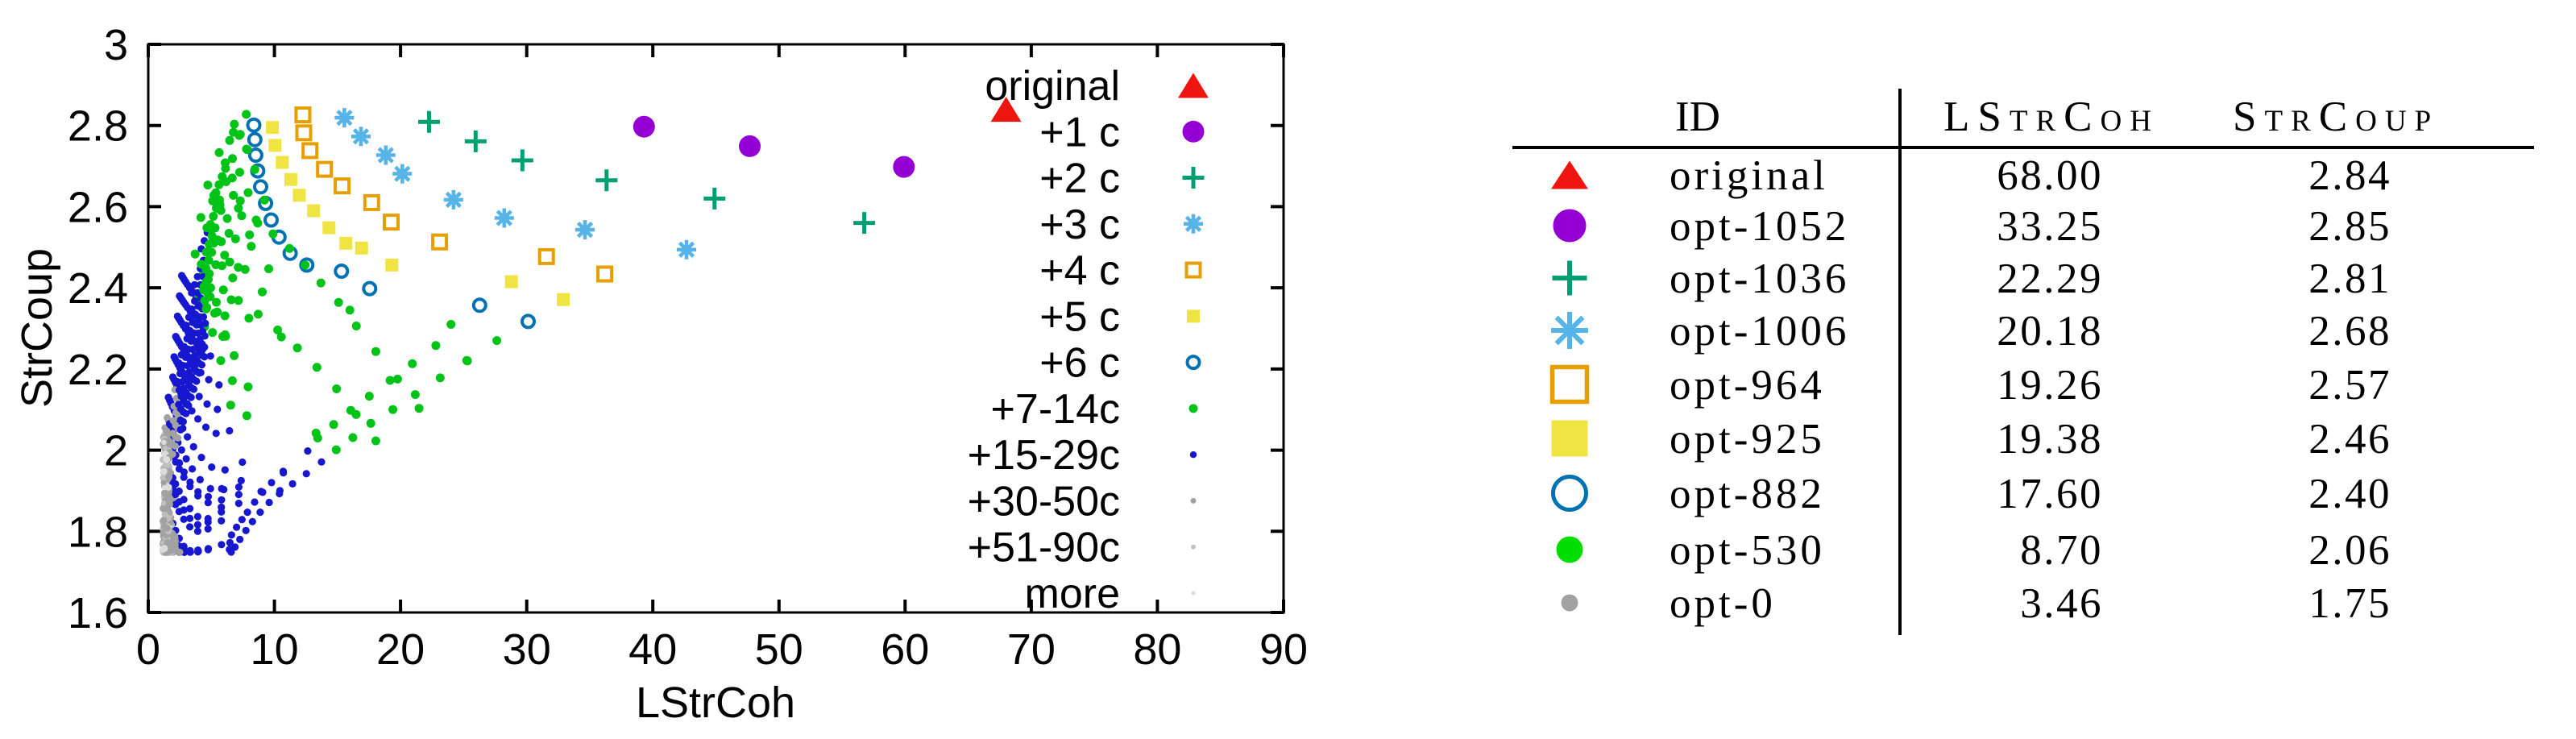  Describe the element at coordinates (2050, 439) in the screenshot. I see `svg-text: 19.38` at that location.